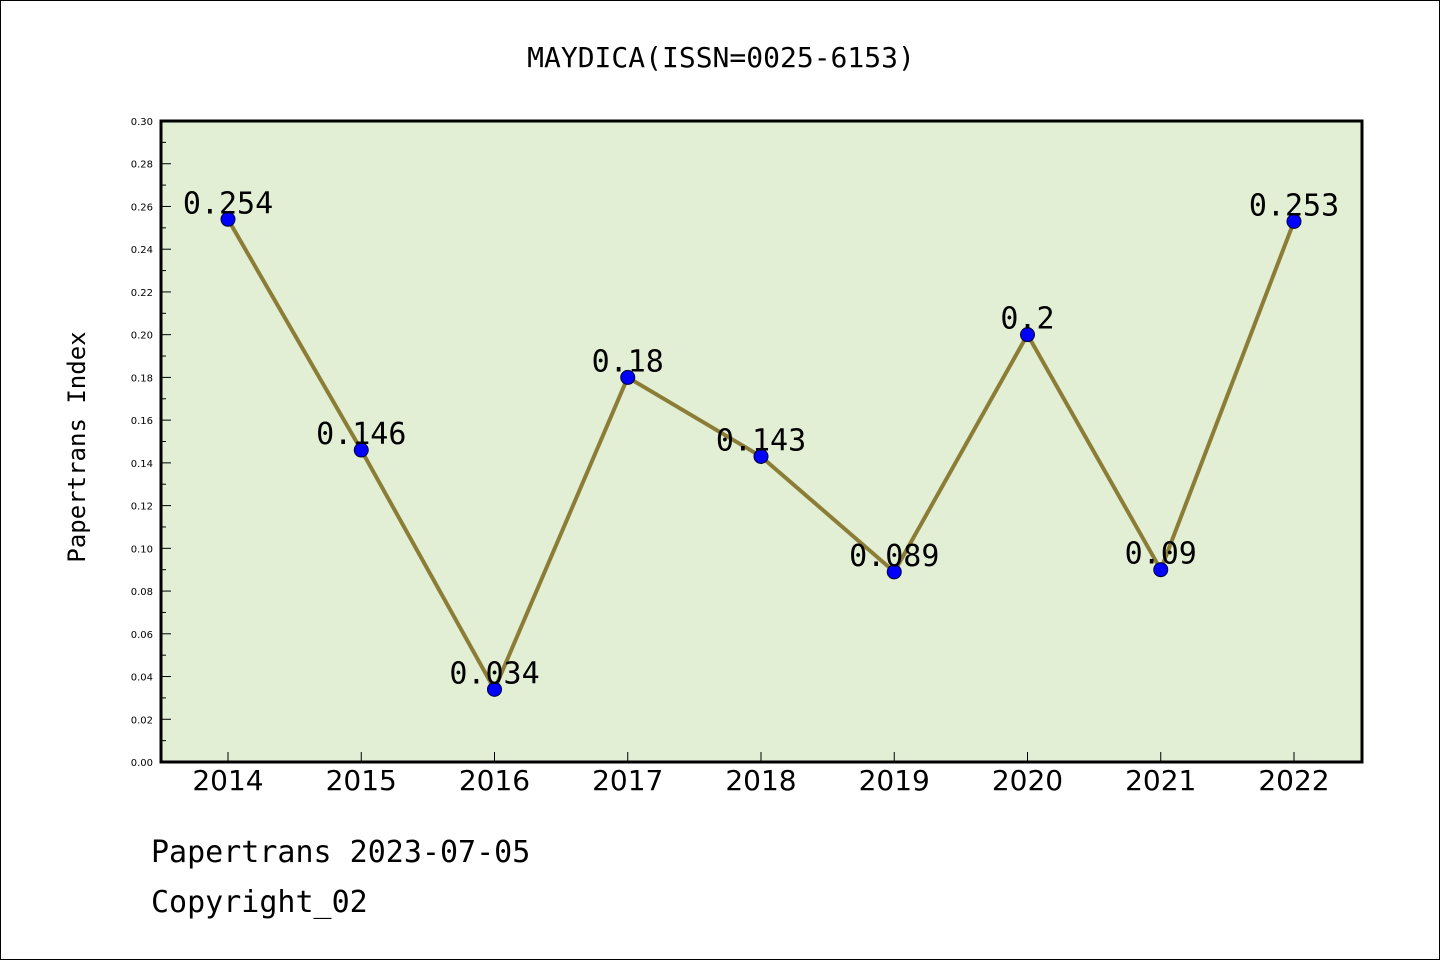 This screenshot has height=961, width=1440. I want to click on y-tick-label: 0.08, so click(142, 592).